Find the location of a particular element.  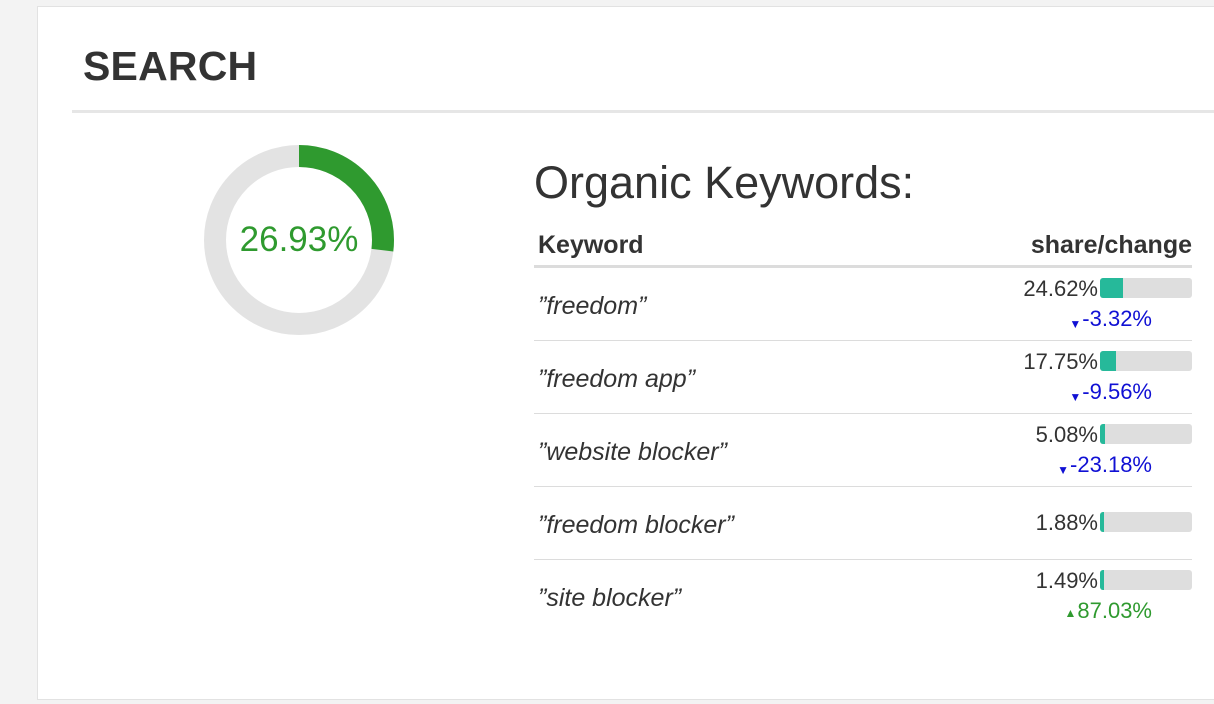

change-value: ▼-23.18% is located at coordinates (1104, 465).